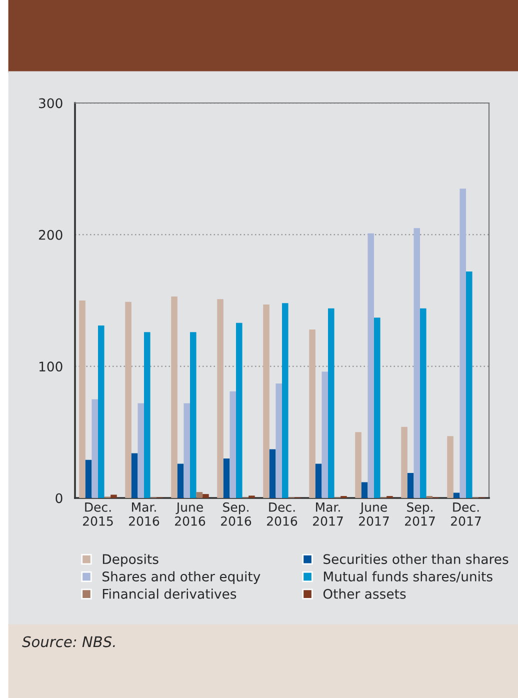 This screenshot has width=518, height=698. I want to click on legend-label: Mutual funds shares/units, so click(408, 577).